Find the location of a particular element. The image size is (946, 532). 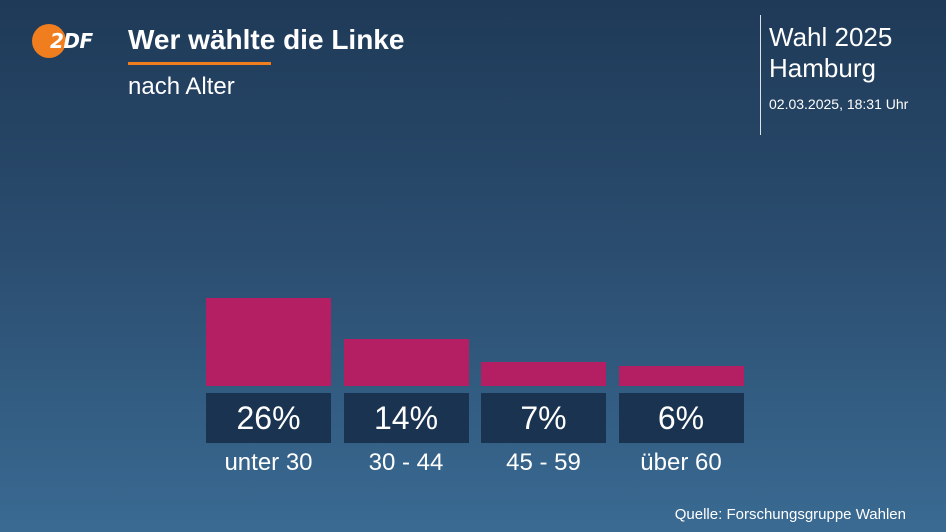

chart-title: Wer wählte die Linke is located at coordinates (266, 39).